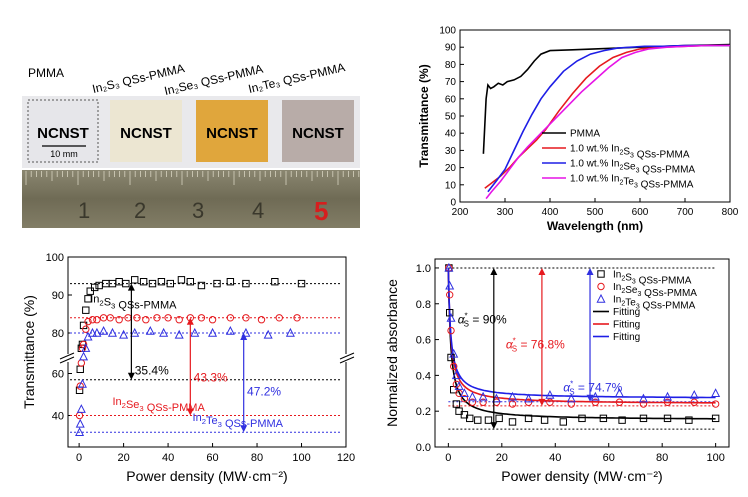 This screenshot has width=748, height=497. Describe the element at coordinates (632, 182) in the screenshot. I see `spectra-legend-label-3: 1.0 wt.% In2Te3 QSs-PMMA` at that location.